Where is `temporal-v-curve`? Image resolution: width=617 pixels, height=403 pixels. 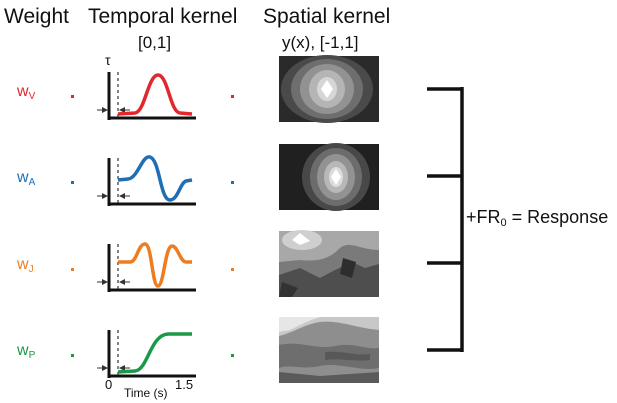
temporal-v-curve is located at coordinates (155, 94).